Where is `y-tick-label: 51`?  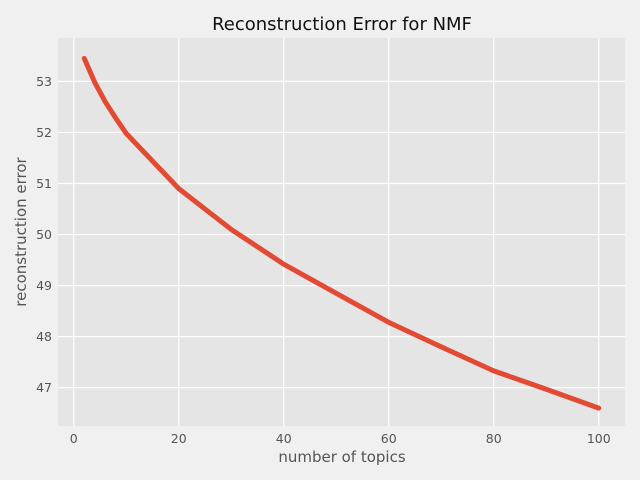 y-tick-label: 51 is located at coordinates (44, 183).